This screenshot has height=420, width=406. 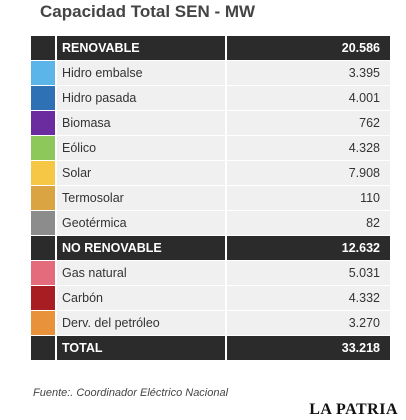 I want to click on row-label: Derv. del petróleo, so click(x=141, y=323).